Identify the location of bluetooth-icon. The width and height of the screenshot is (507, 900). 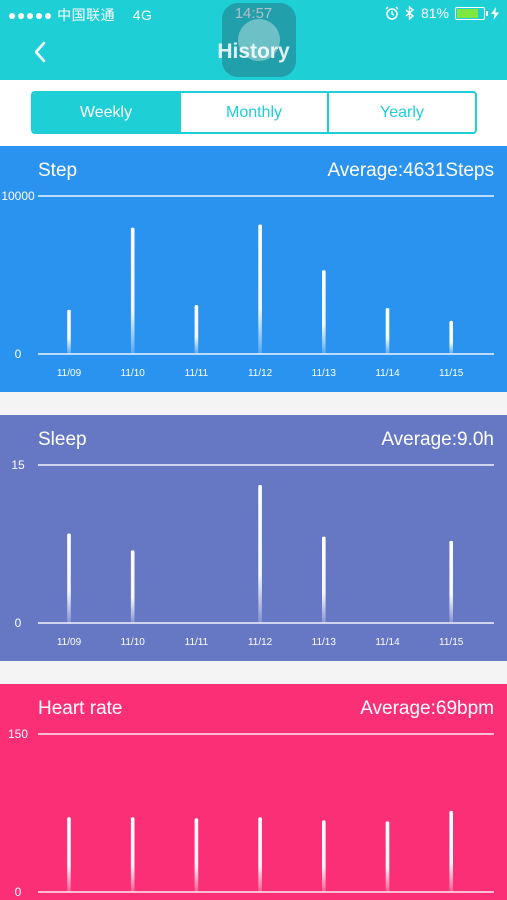
(410, 13).